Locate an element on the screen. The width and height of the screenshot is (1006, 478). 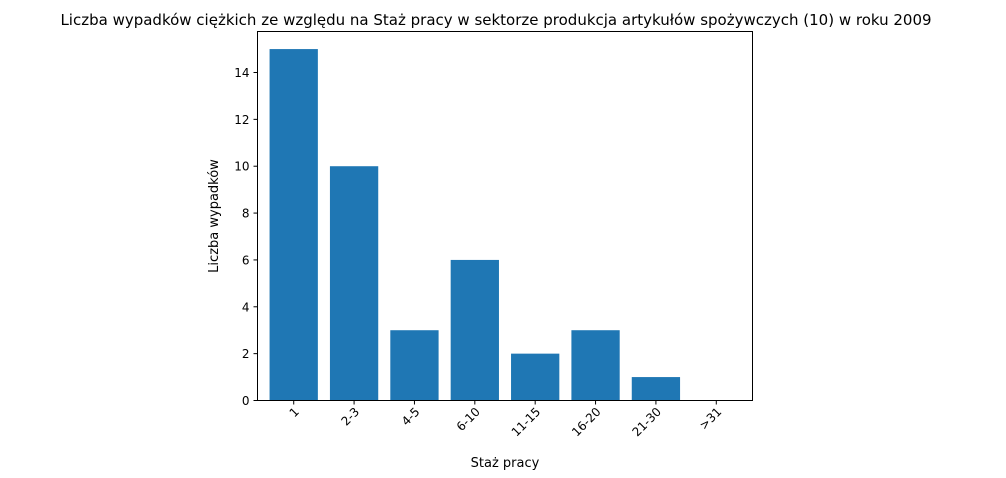
y-axis-label: Liczba wypadków is located at coordinates (214, 216).